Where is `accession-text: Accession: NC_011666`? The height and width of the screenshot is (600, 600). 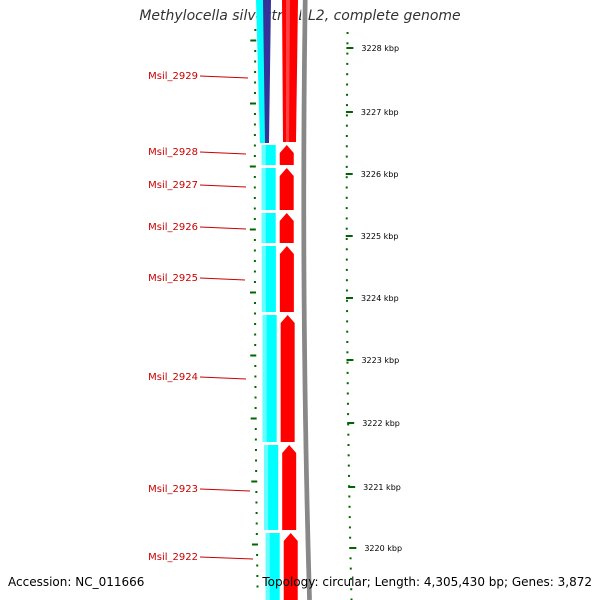 accession-text: Accession: NC_011666 is located at coordinates (76, 582).